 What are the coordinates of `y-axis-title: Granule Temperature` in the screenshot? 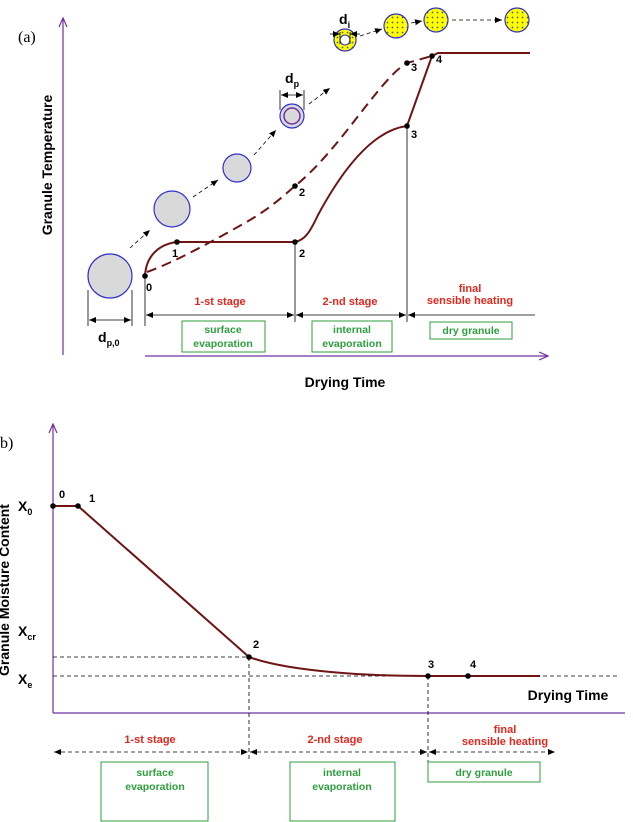 It's located at (47, 165).